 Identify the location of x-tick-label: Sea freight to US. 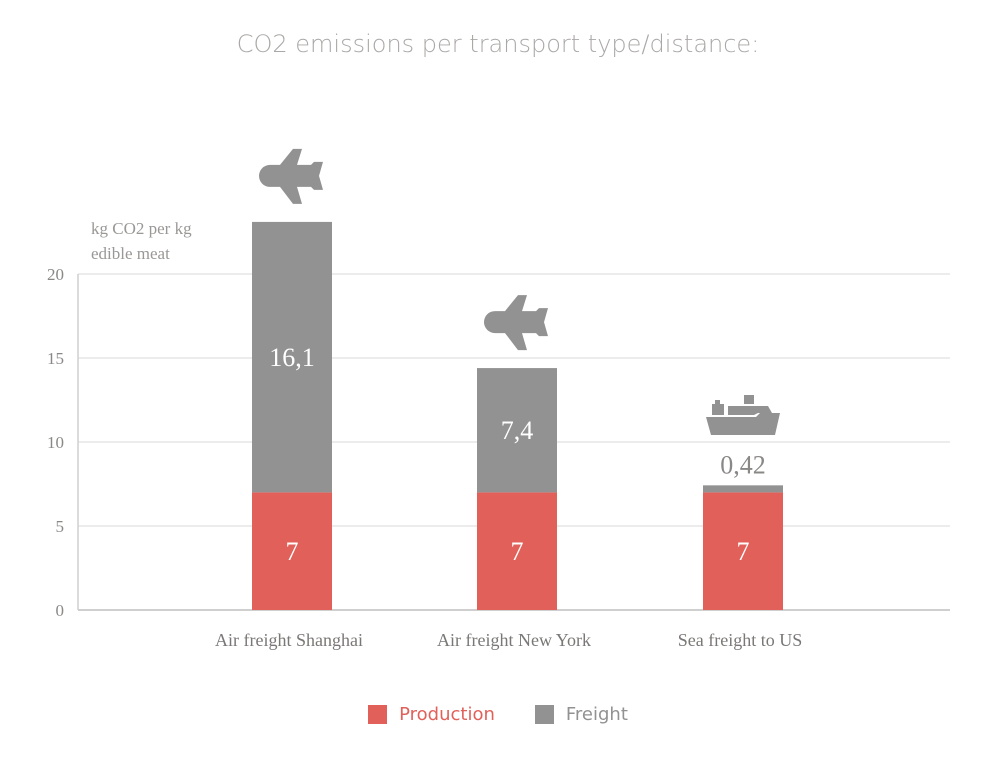
(740, 640).